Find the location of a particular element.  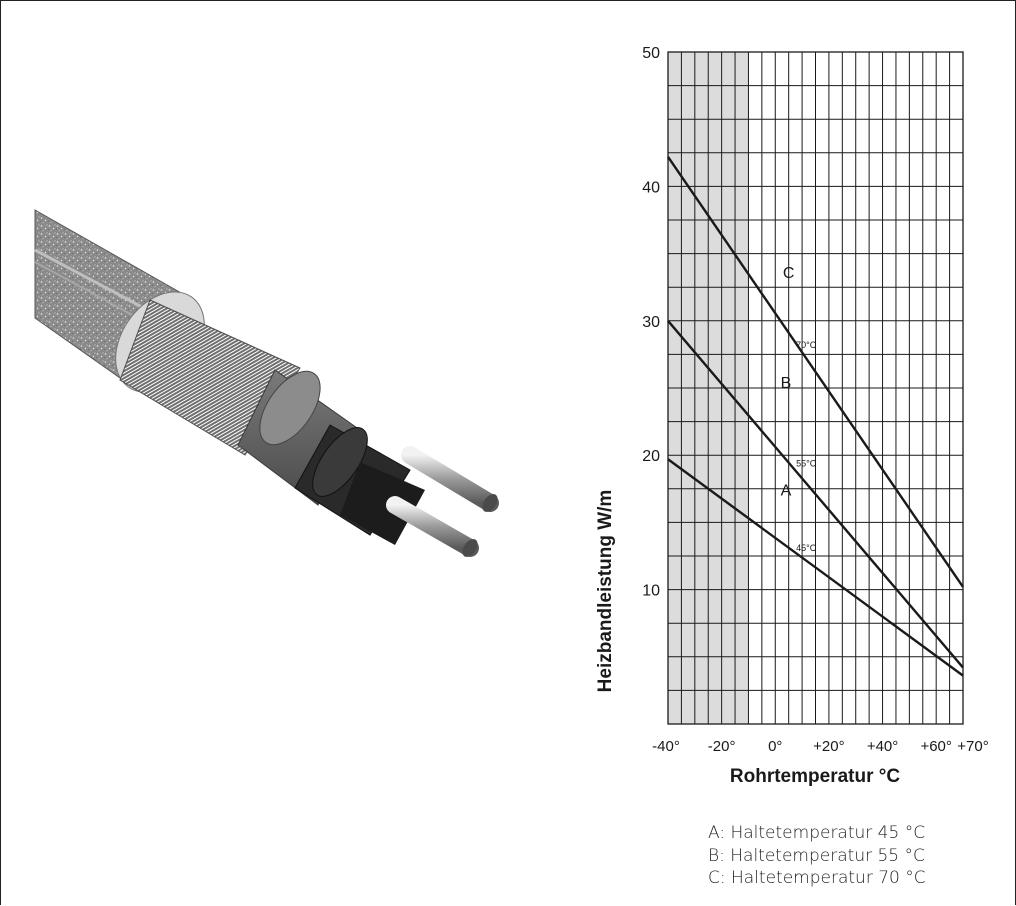

y-tick-label: 20 is located at coordinates (651, 456).